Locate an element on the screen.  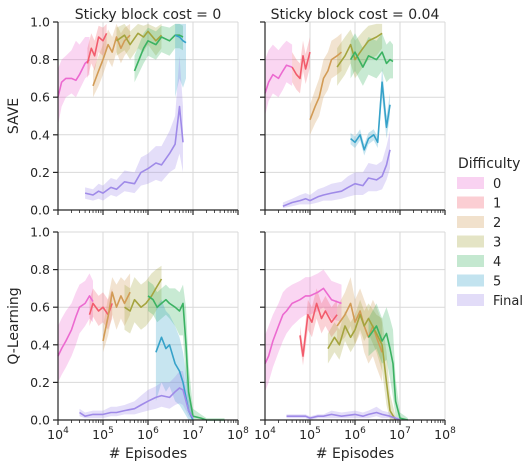
y-axis-label: Q-Learning is located at coordinates (14, 325).